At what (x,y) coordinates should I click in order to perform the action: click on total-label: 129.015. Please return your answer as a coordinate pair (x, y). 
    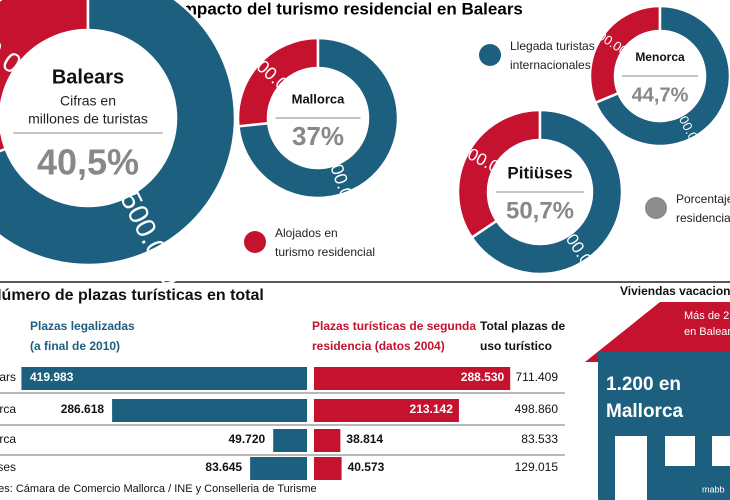
    Looking at the image, I should click on (537, 467).